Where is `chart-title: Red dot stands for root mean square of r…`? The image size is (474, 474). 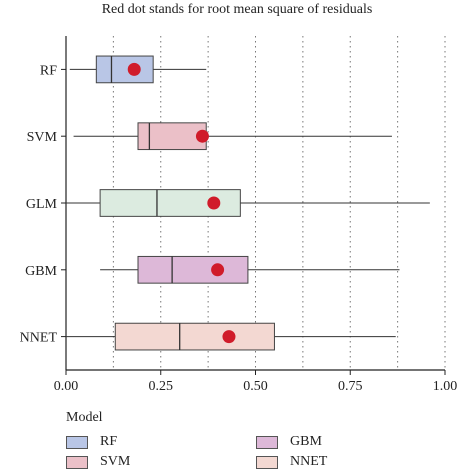
chart-title: Red dot stands for root mean square of r… is located at coordinates (237, 9).